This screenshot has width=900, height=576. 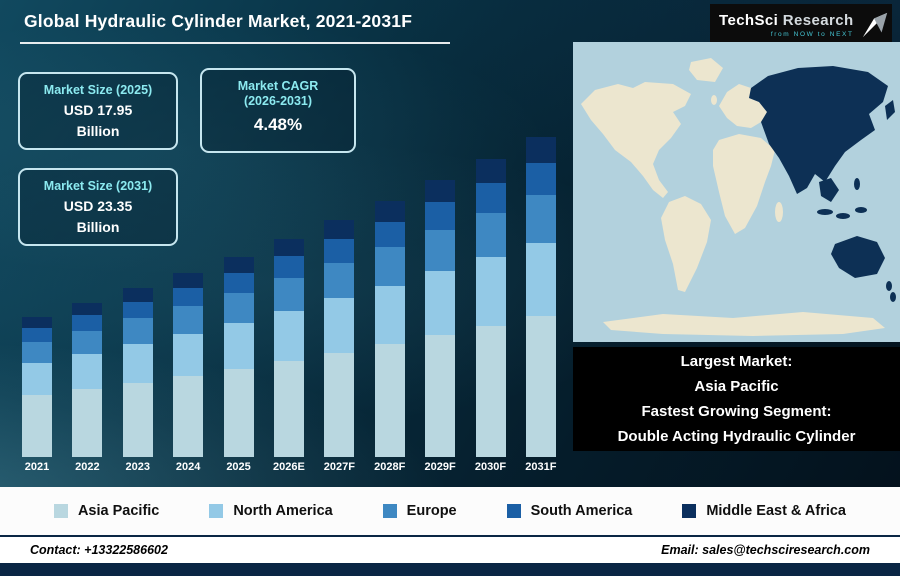 I want to click on continent-south-america, so click(x=686, y=244).